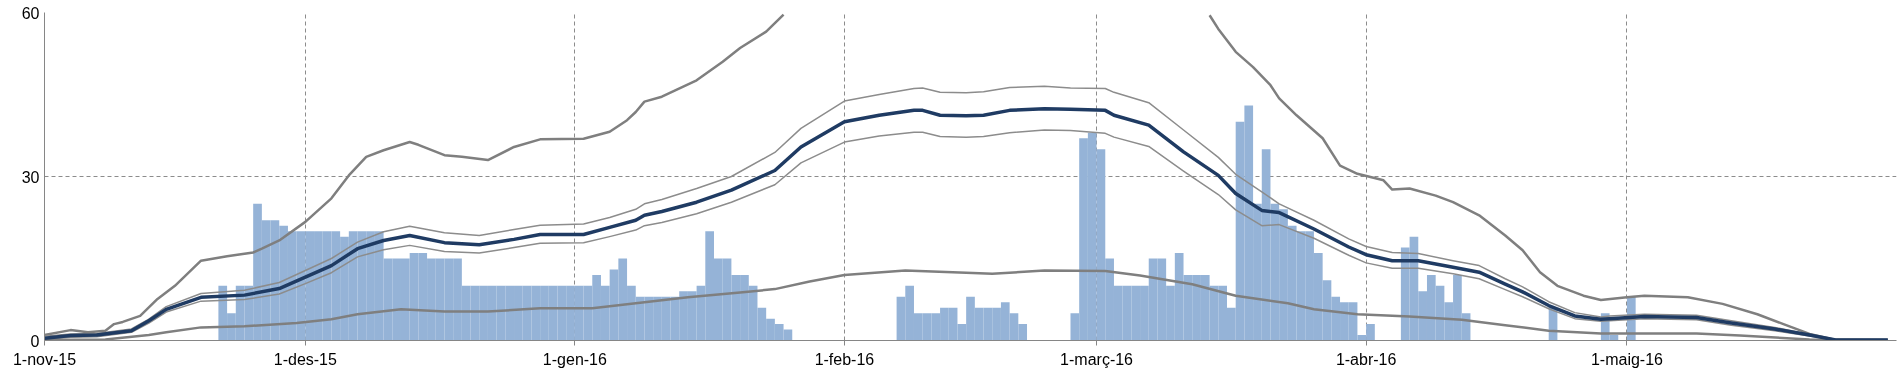 Image resolution: width=1900 pixels, height=370 pixels. I want to click on y-tick-label: 60, so click(30, 13).